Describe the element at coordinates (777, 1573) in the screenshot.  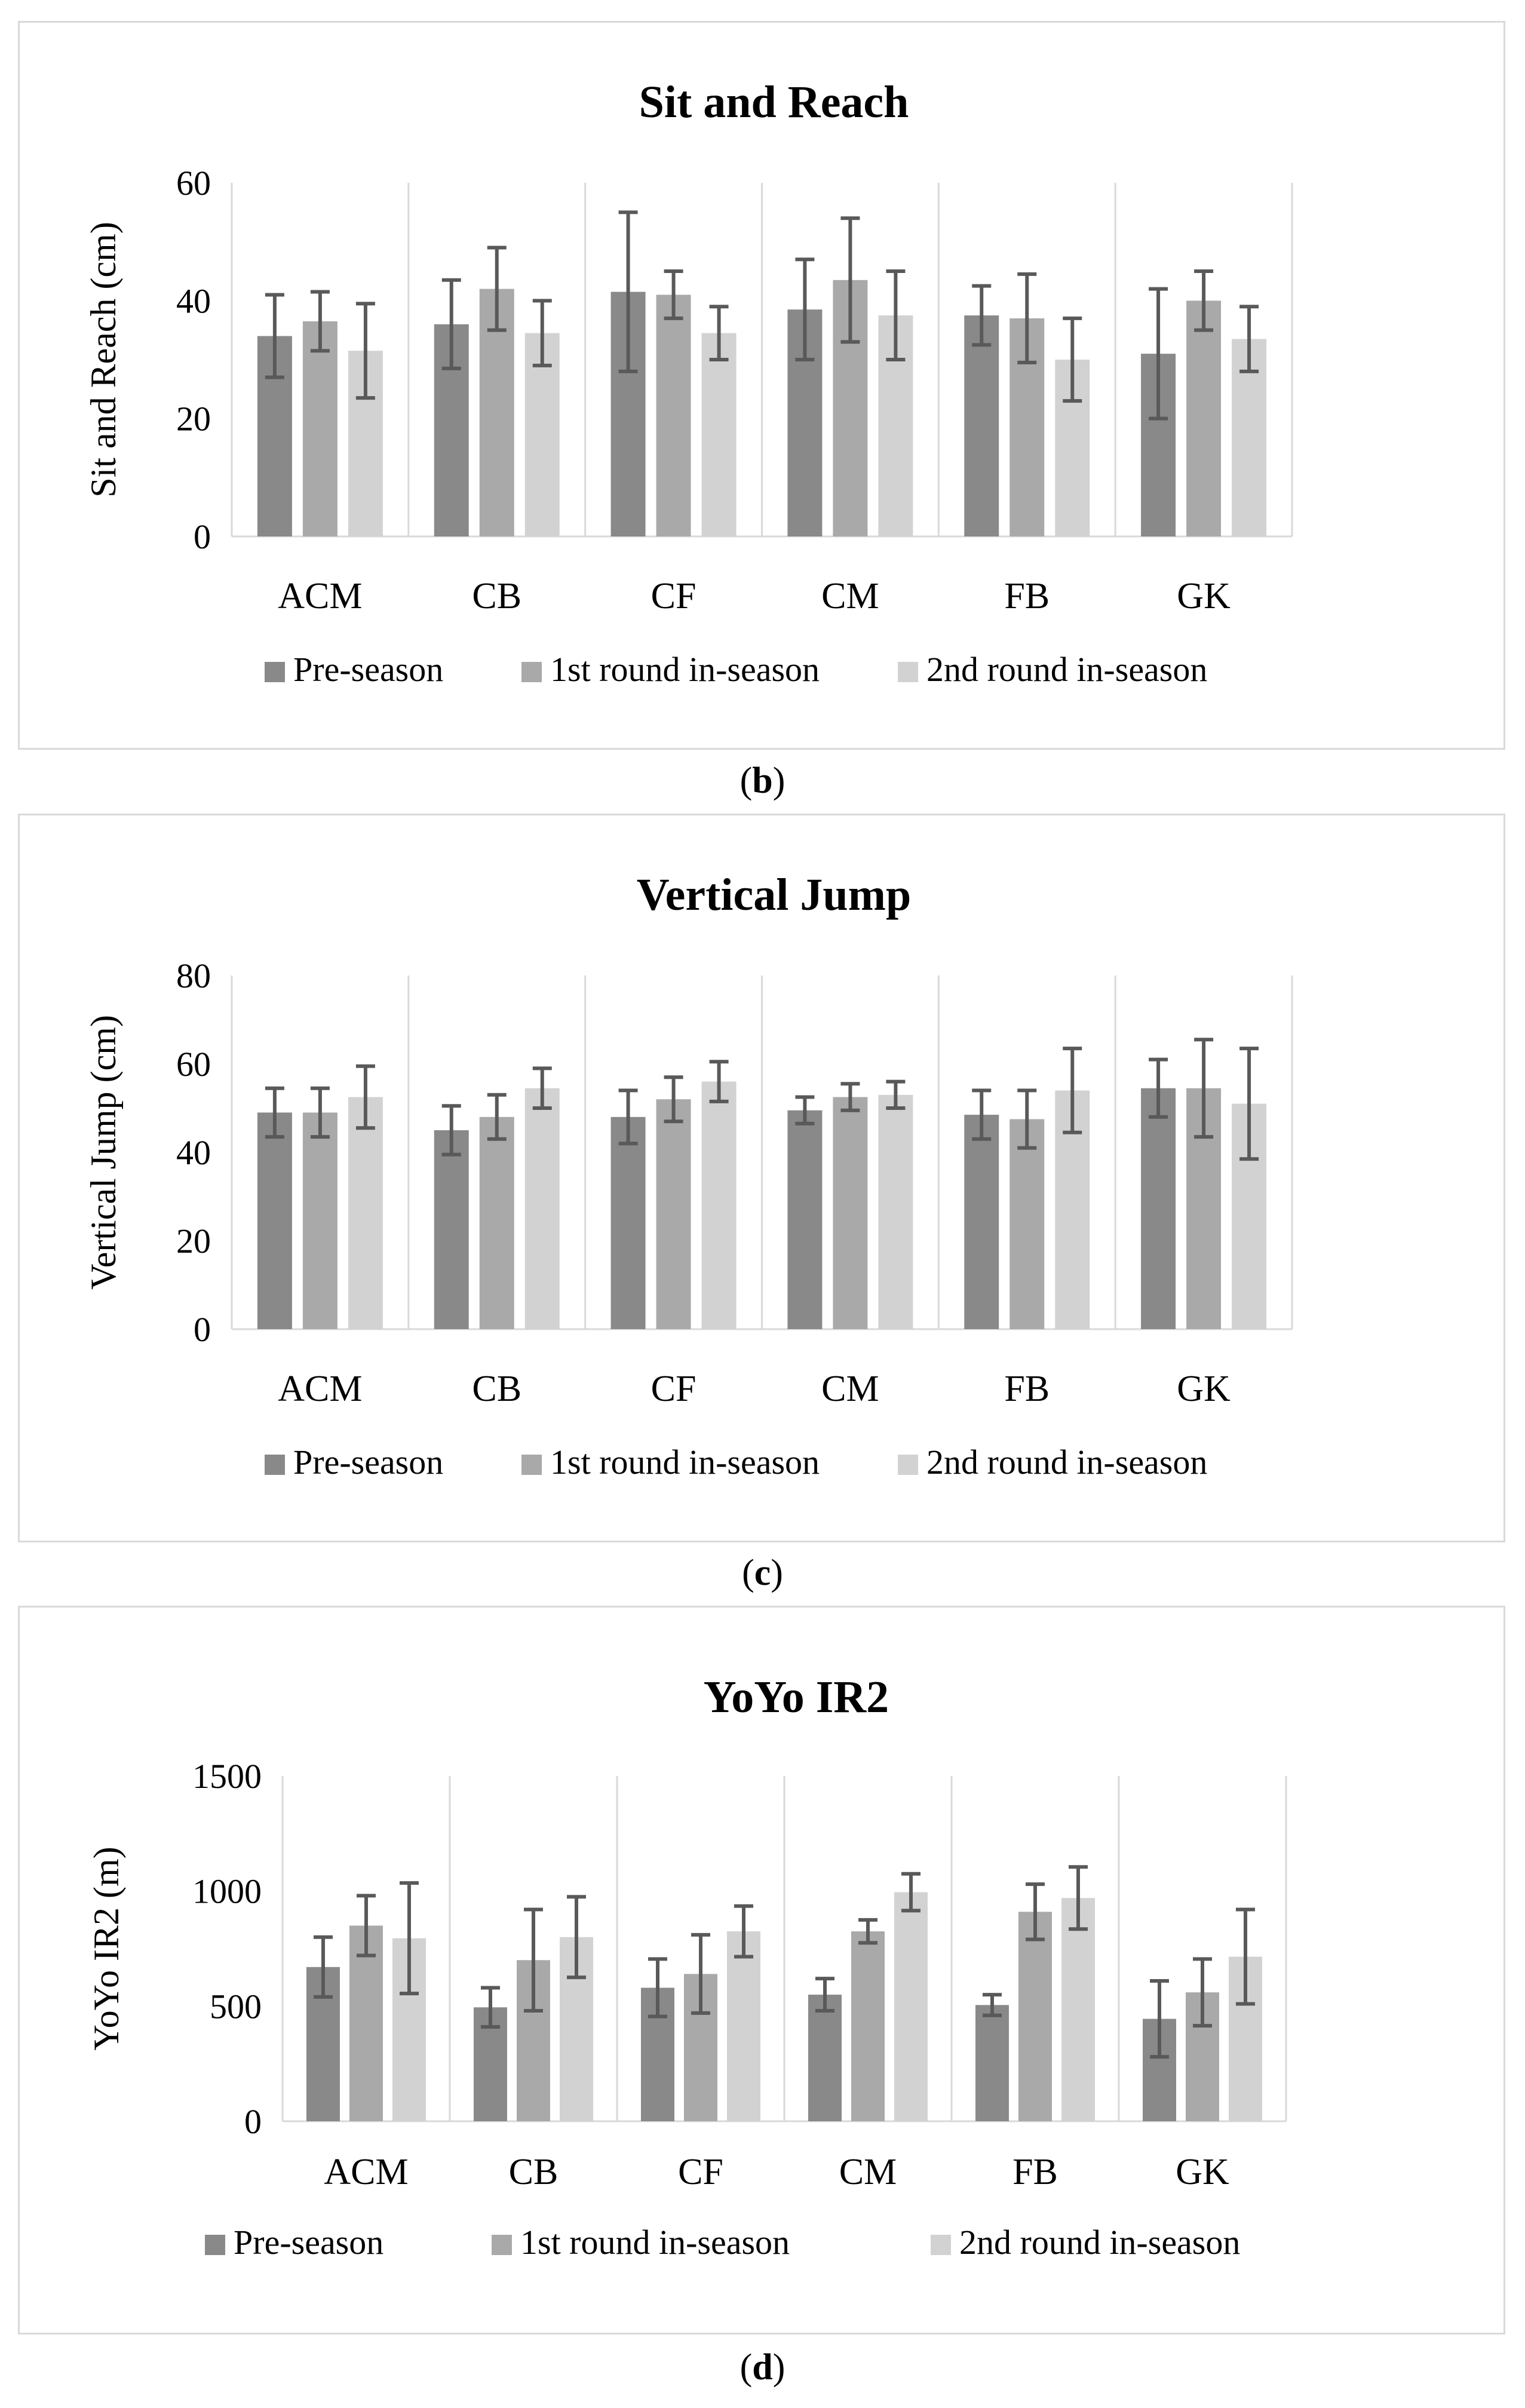
I see `caption-c-close: )` at that location.